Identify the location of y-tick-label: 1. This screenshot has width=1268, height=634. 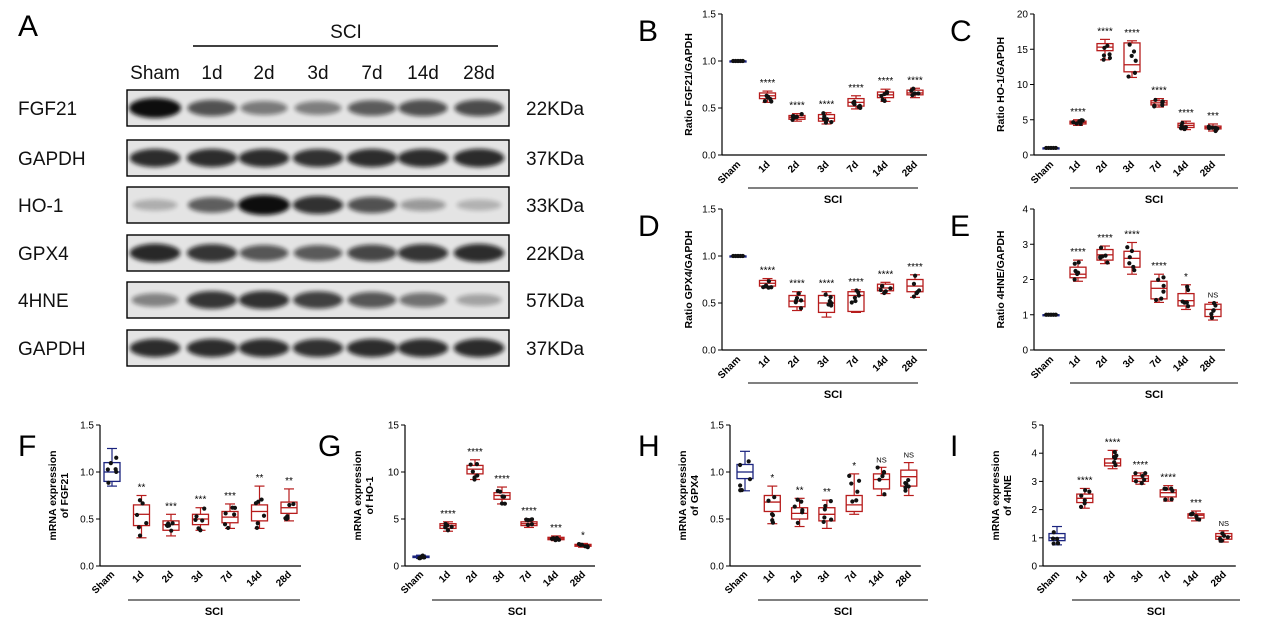
(1034, 538).